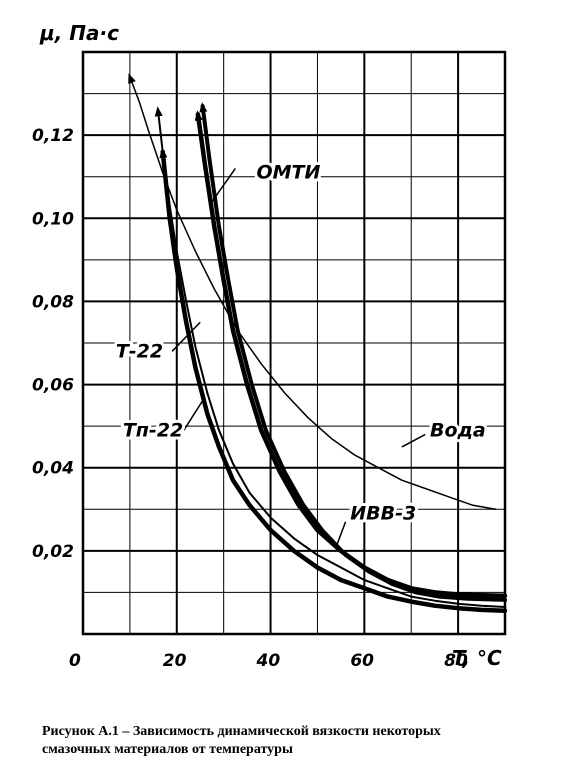 This screenshot has height=782, width=570. I want to click on y-axis-label: μ, Па·с, so click(79, 33).